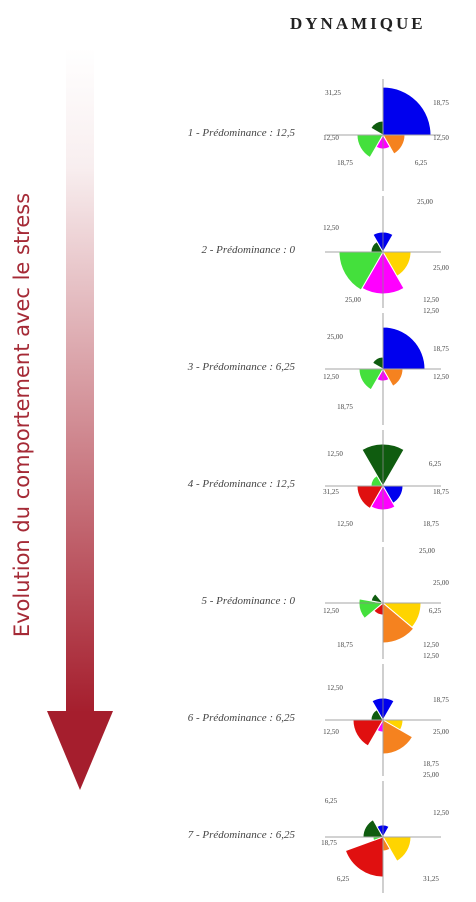 This screenshot has height=902, width=476. I want to click on sector-diagram: 25,00 18,75 12,50 12,50 18,75, so click(386, 369).